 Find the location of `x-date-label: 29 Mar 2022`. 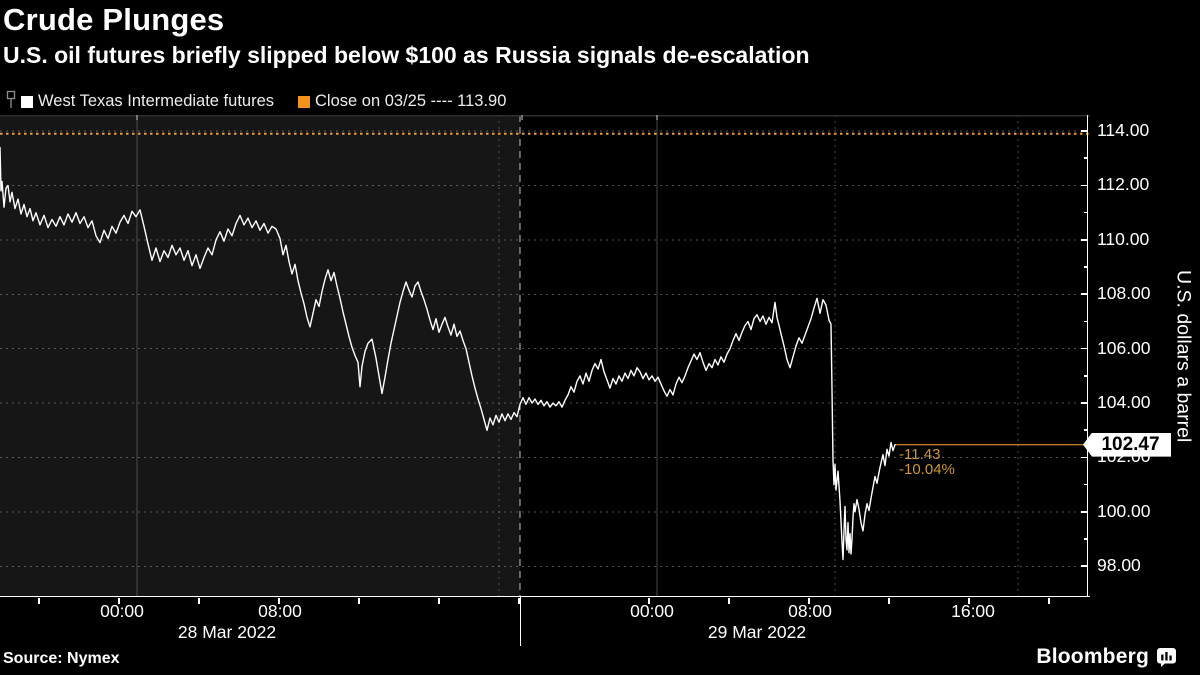

x-date-label: 29 Mar 2022 is located at coordinates (757, 632).